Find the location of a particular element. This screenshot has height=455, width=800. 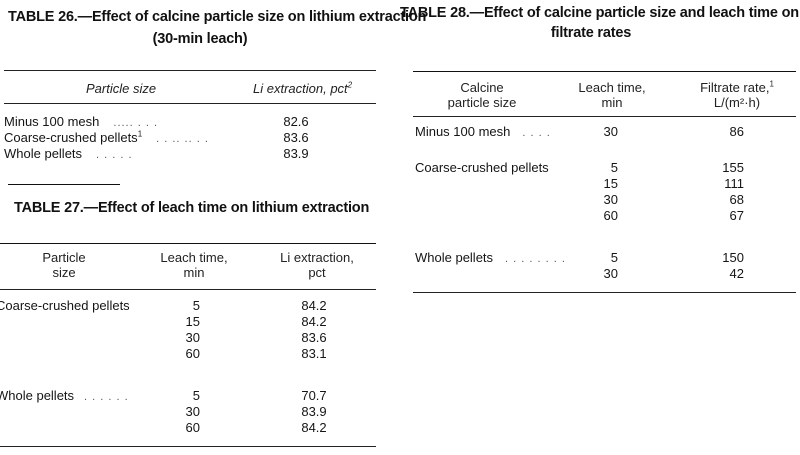

table27-li-extraction-cell: 70.7 is located at coordinates (314, 395).